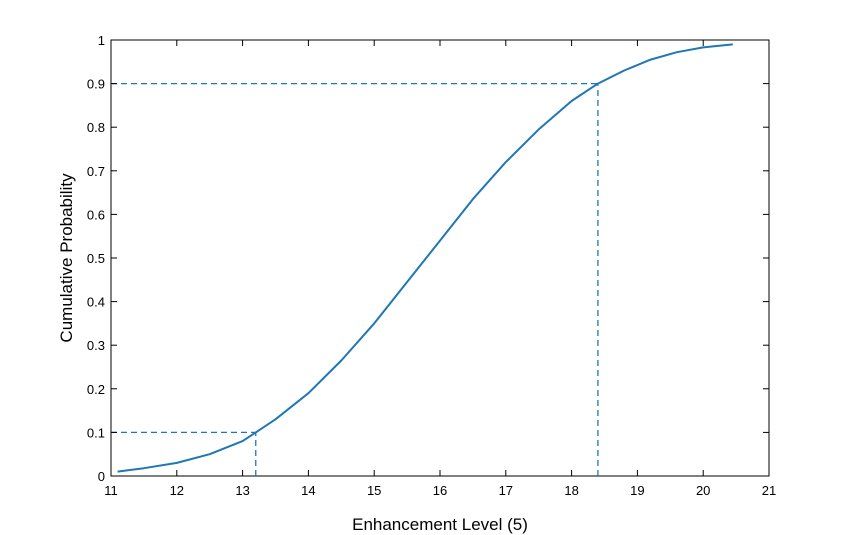 Image resolution: width=850 pixels, height=535 pixels. Describe the element at coordinates (101, 40) in the screenshot. I see `y-tick-label: 1` at that location.